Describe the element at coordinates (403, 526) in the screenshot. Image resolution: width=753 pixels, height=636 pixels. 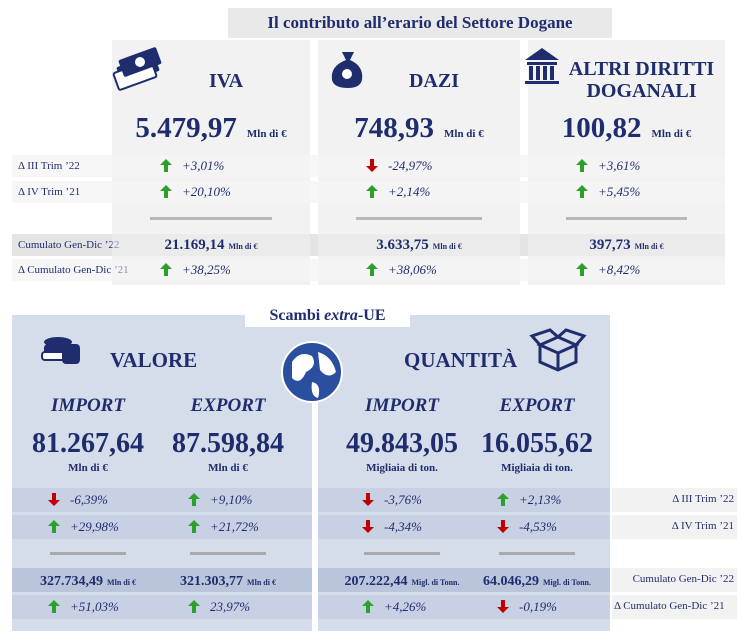
I see `delta-value: -4,34%` at that location.